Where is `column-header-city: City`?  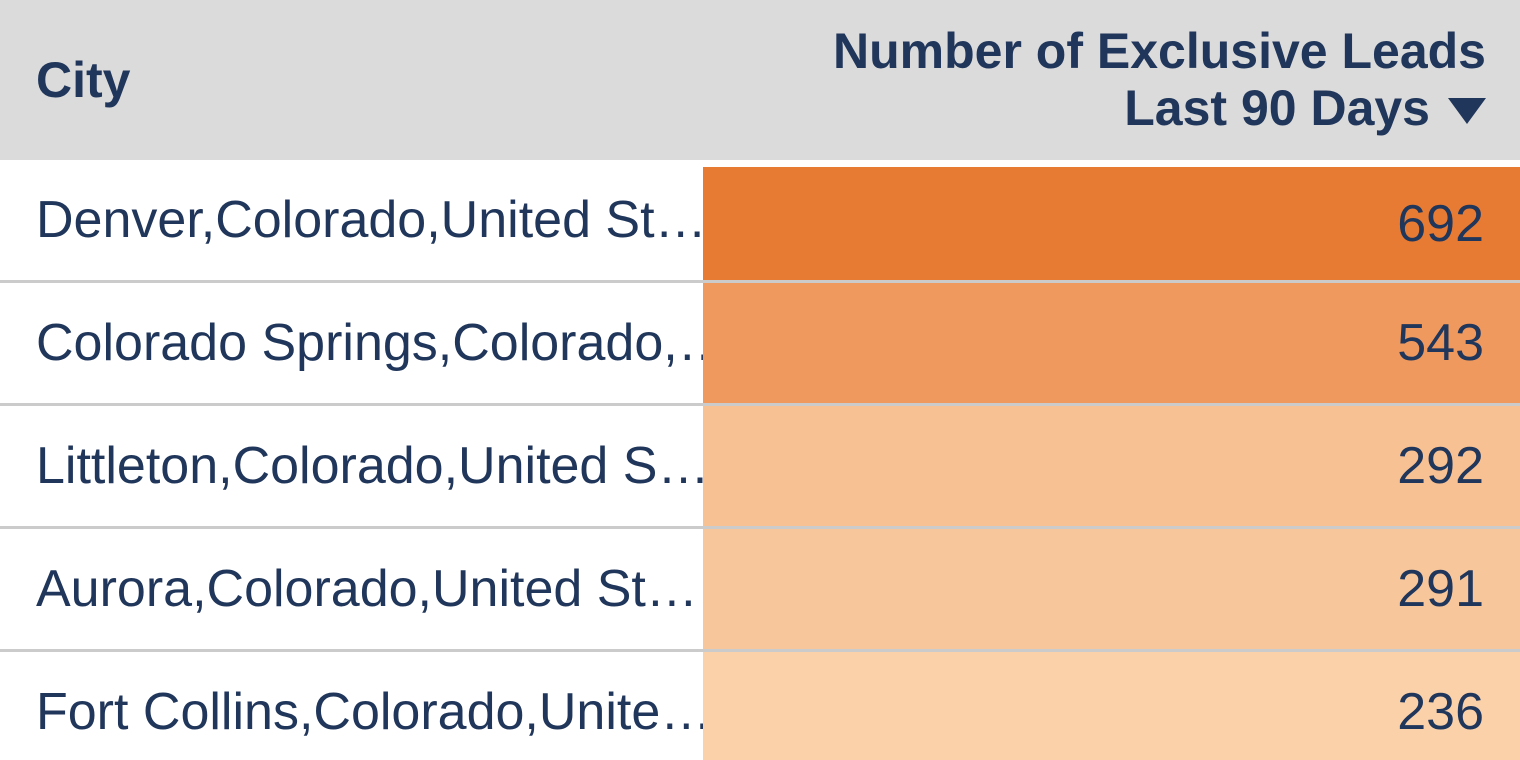
column-header-city: City is located at coordinates (83, 80).